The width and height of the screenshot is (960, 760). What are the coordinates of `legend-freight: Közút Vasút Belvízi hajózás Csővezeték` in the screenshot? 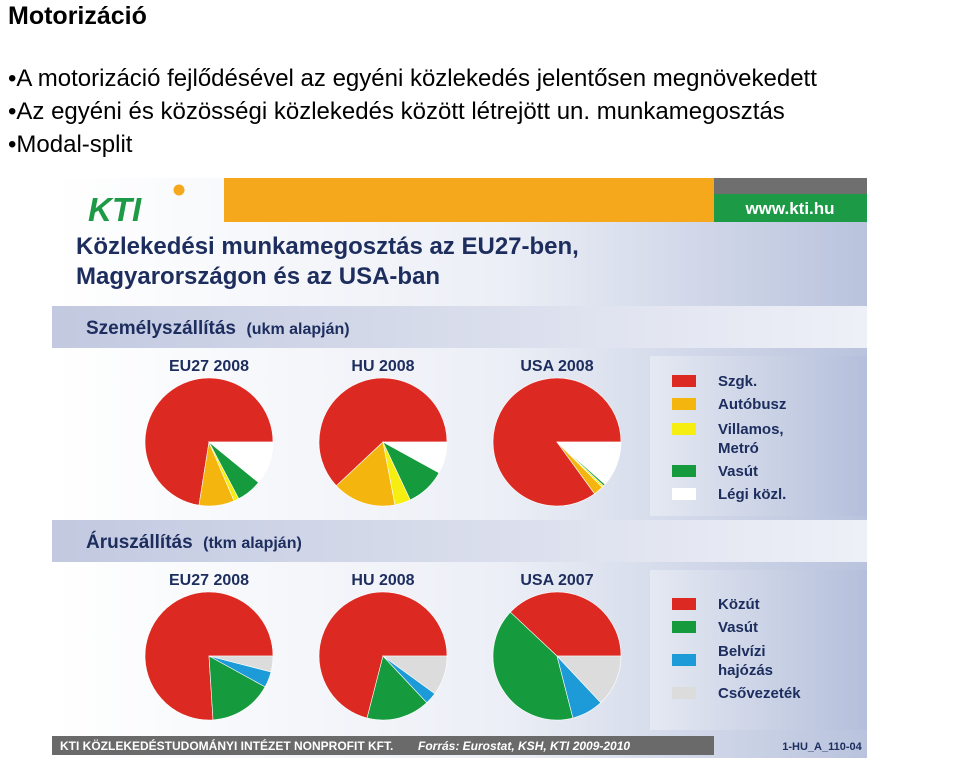 It's located at (736, 649).